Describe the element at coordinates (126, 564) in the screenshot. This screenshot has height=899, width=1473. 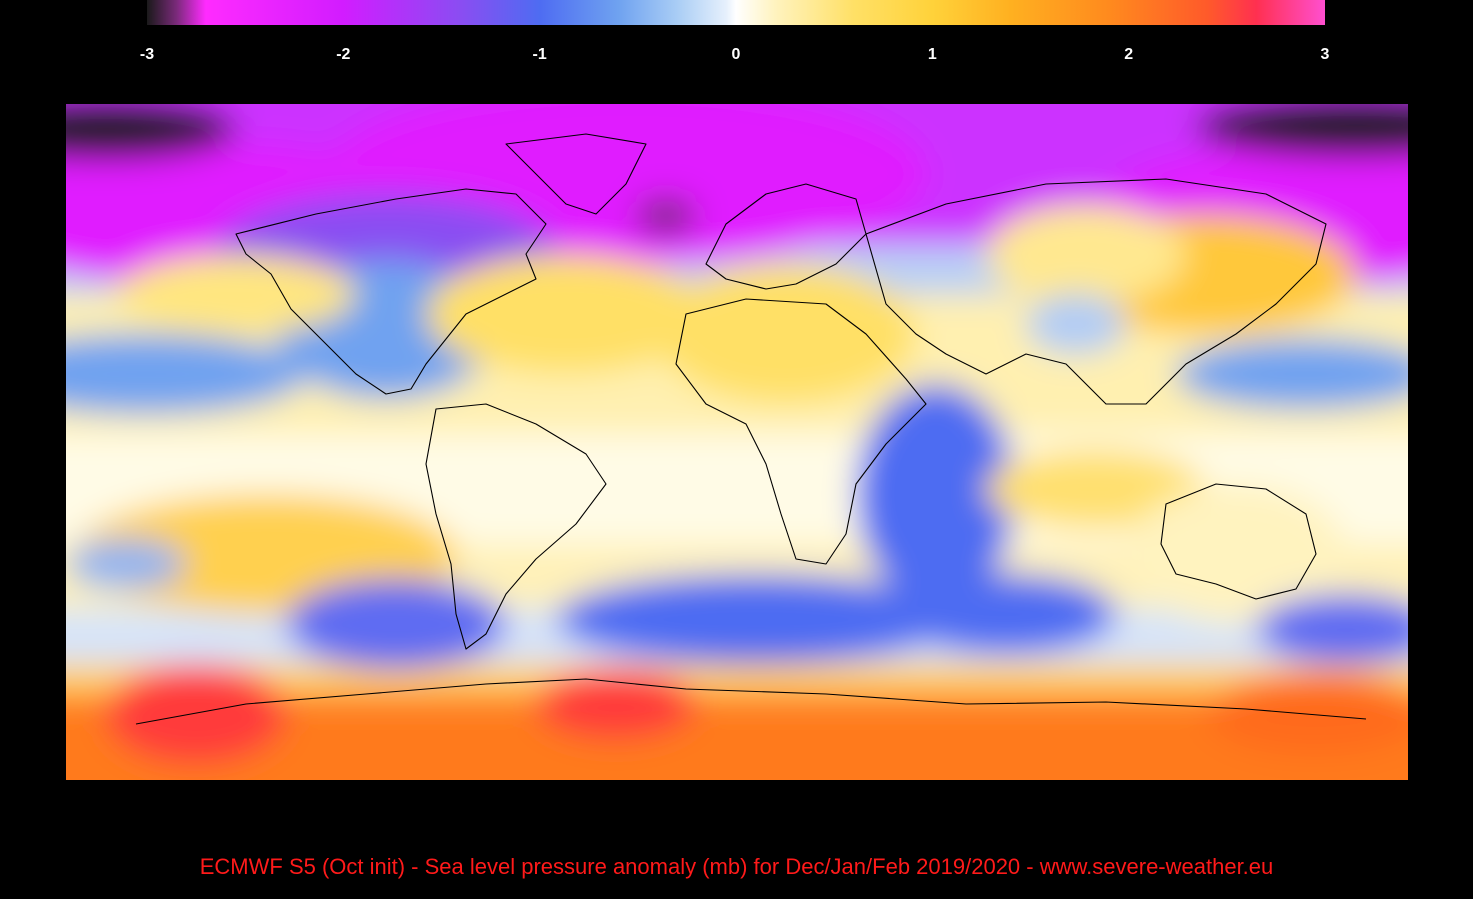
I see `low-far-south-pacific` at that location.